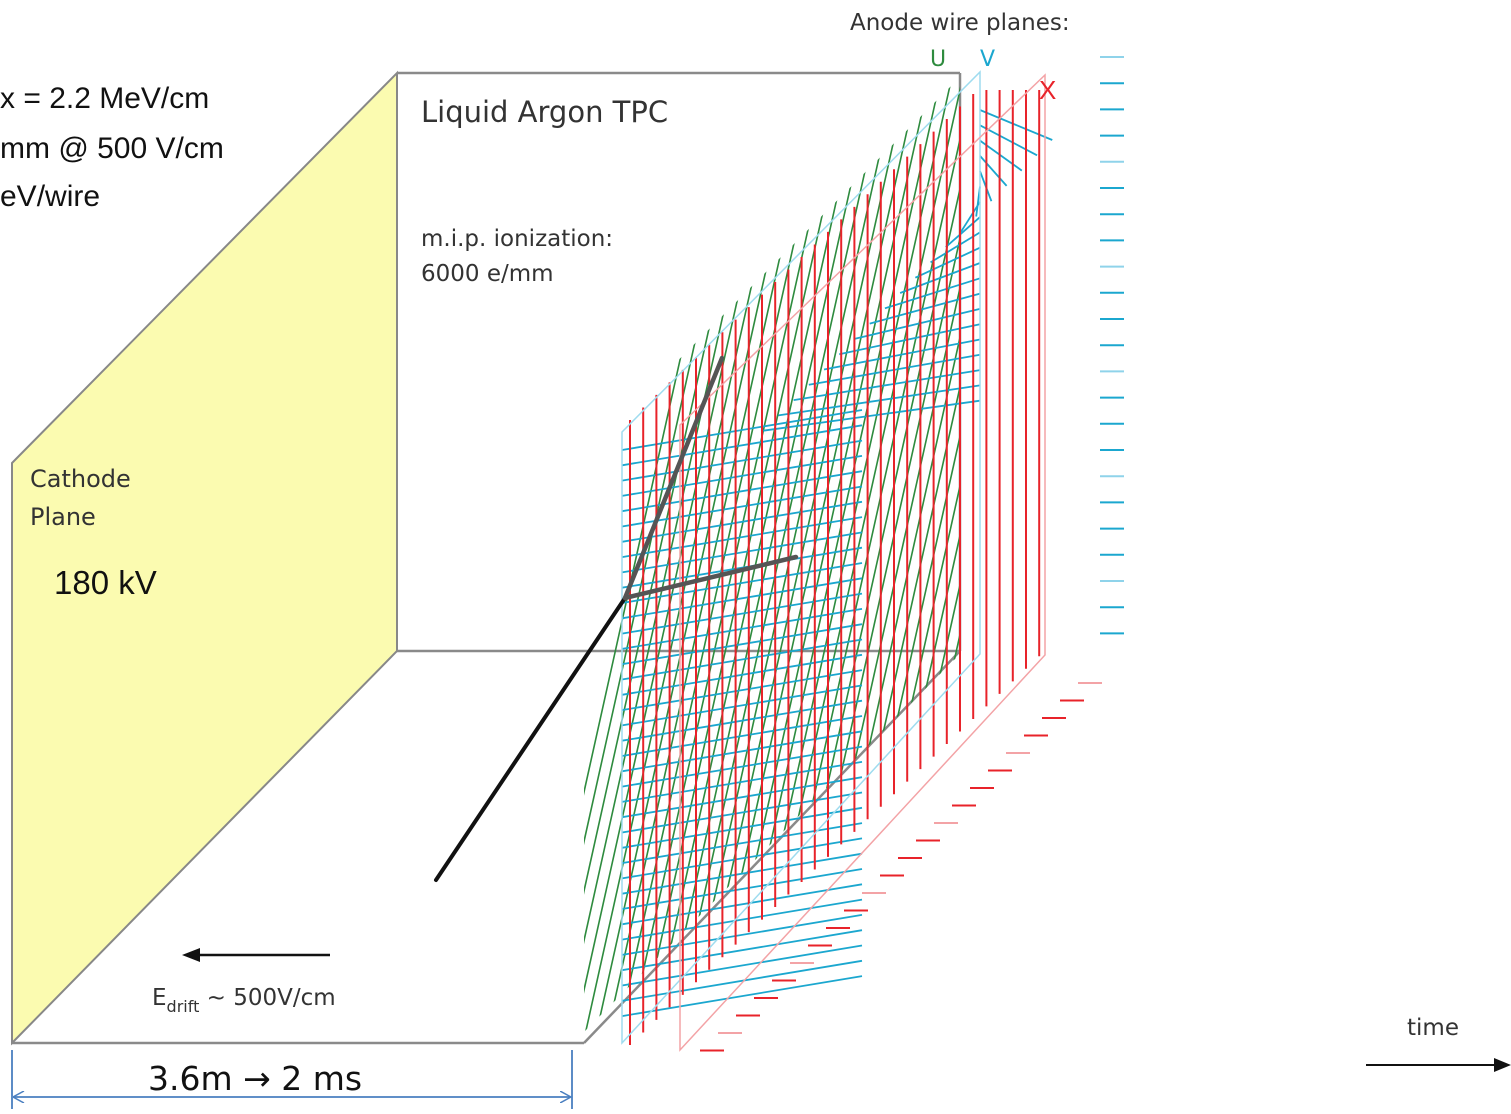  What do you see at coordinates (159, 998) in the screenshot?
I see `drift-field-symbol: E` at bounding box center [159, 998].